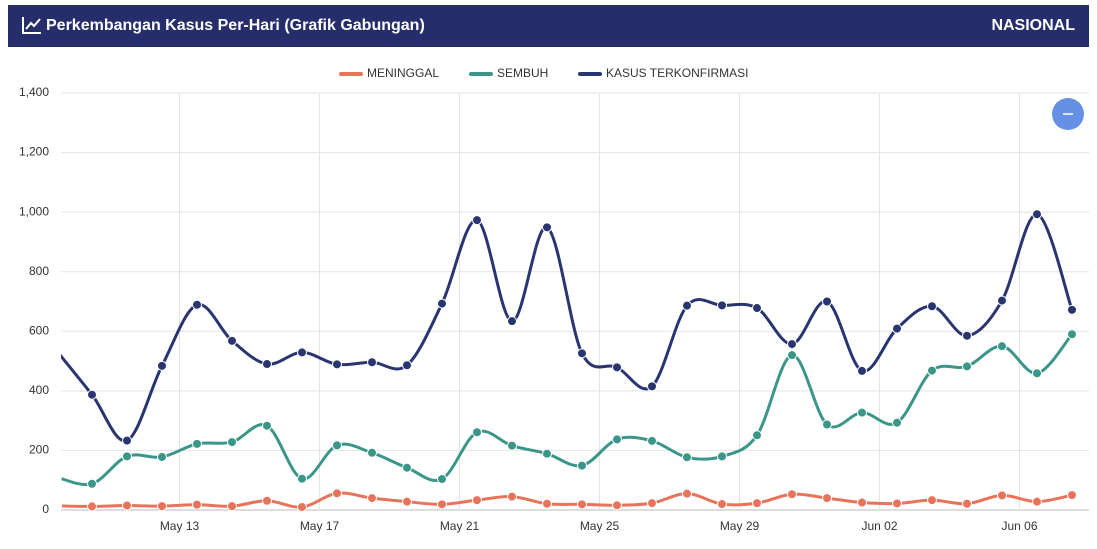 The height and width of the screenshot is (549, 1097). Describe the element at coordinates (740, 526) in the screenshot. I see `x-tick-label: May 29` at that location.